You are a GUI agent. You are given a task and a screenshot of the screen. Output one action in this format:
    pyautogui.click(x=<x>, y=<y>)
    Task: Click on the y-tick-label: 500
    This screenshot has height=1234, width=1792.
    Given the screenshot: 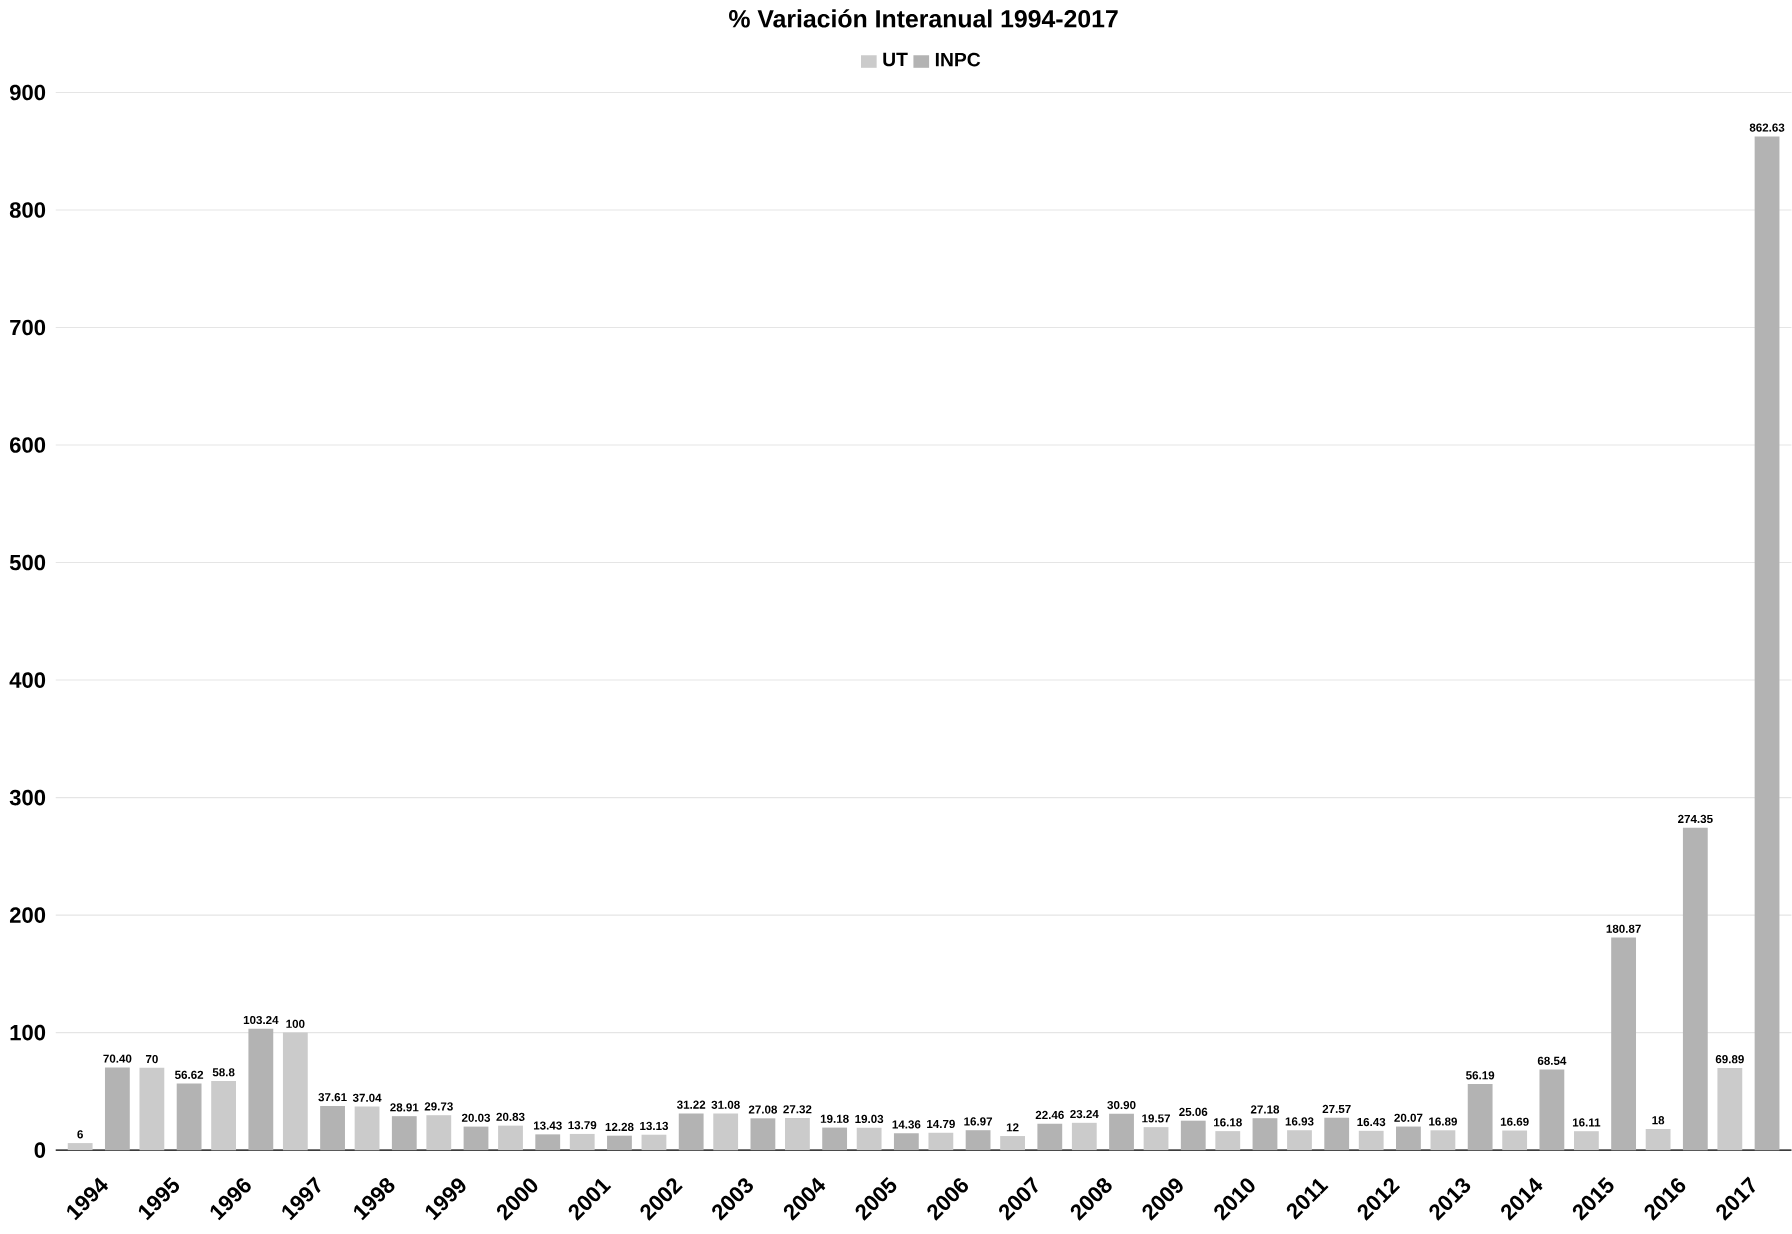 What is the action you would take?
    pyautogui.click(x=27, y=562)
    